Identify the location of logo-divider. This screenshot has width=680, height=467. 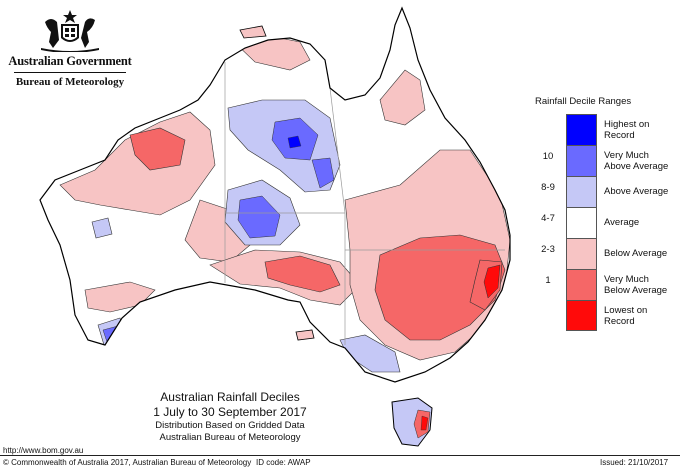
(70, 72).